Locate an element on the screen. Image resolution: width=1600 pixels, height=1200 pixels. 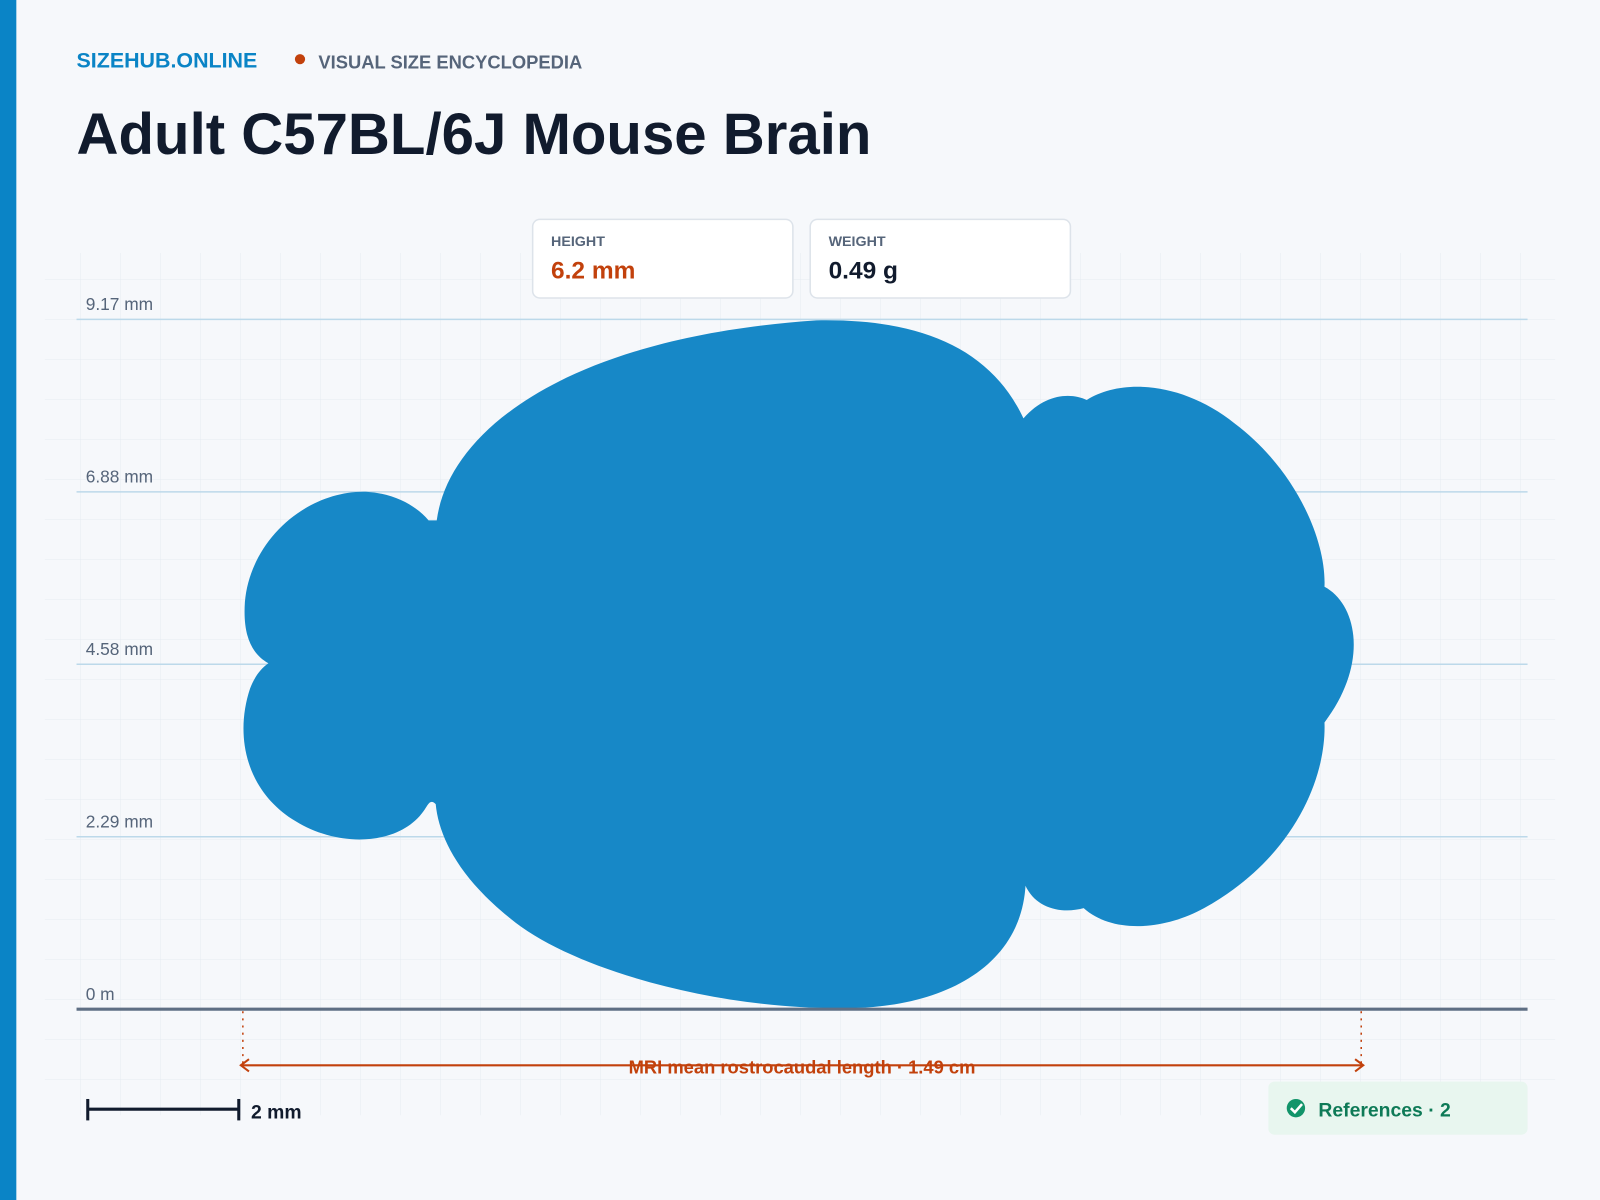
metric-card: HEIGHT 6.2 mm is located at coordinates (662, 258).